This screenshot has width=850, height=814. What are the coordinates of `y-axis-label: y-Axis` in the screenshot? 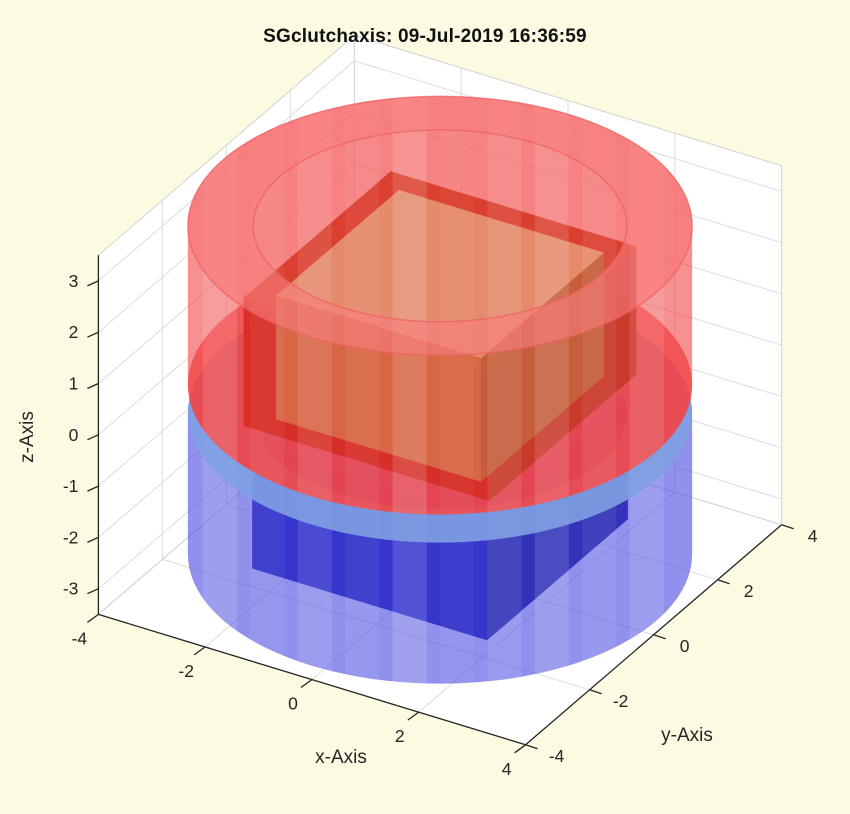 It's located at (687, 735).